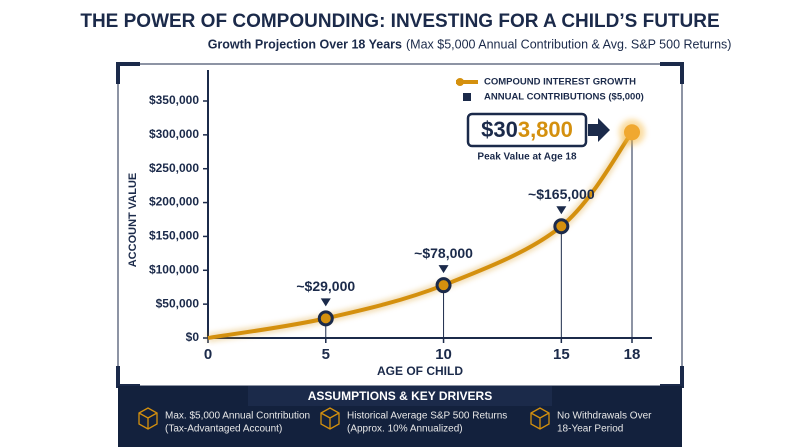  What do you see at coordinates (443, 354) in the screenshot?
I see `x-tick-label: 10` at bounding box center [443, 354].